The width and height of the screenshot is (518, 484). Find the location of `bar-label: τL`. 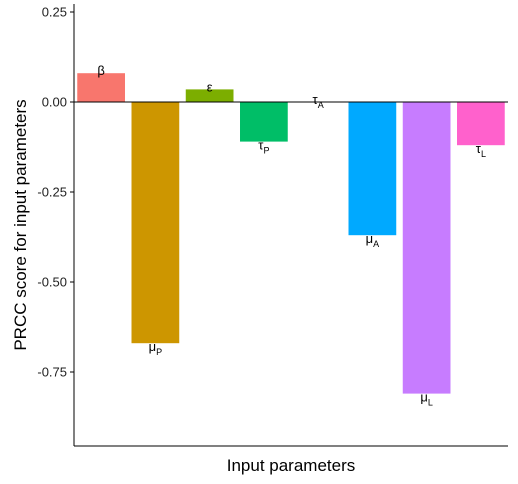

bar-label: τL is located at coordinates (481, 150).